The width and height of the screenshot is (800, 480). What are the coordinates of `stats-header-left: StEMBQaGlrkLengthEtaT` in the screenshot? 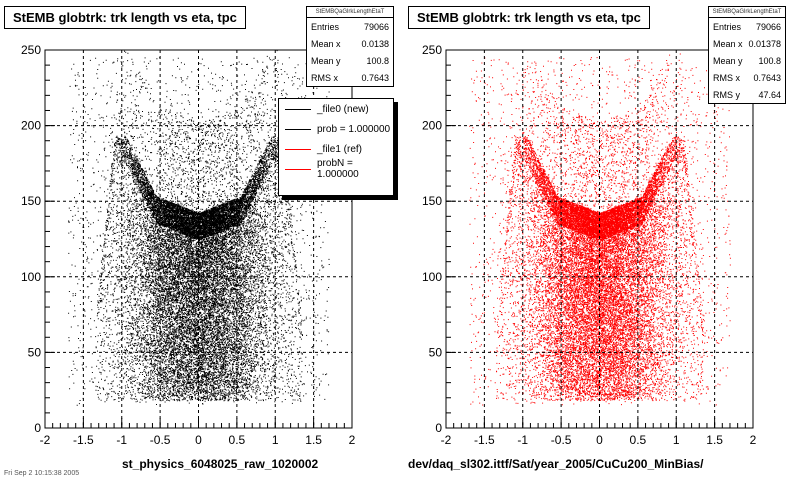 It's located at (350, 12).